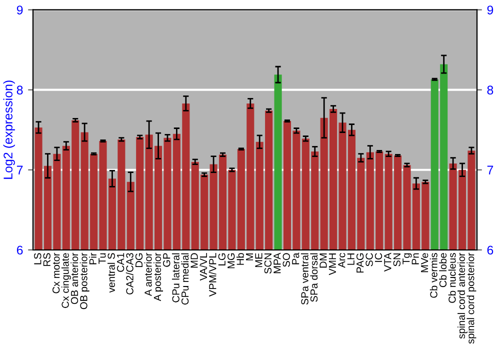 This screenshot has width=500, height=350. What do you see at coordinates (148, 274) in the screenshot?
I see `x-tick-label: A anterior` at bounding box center [148, 274].